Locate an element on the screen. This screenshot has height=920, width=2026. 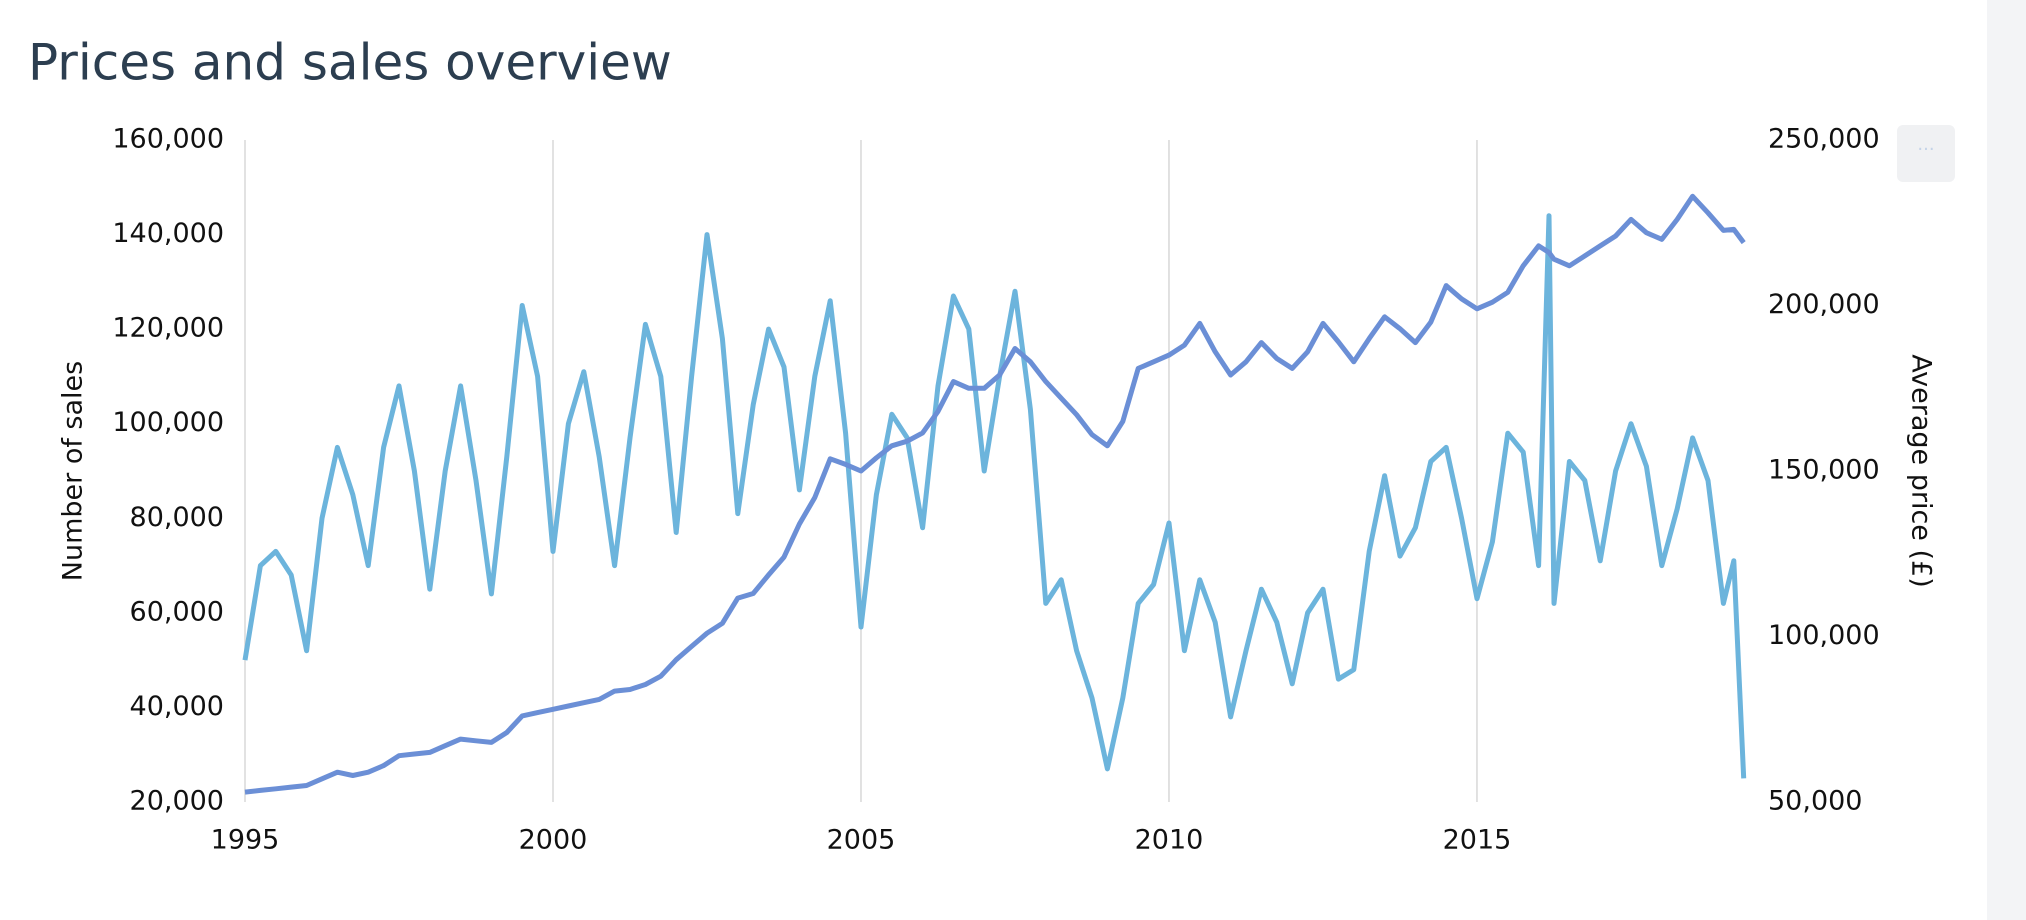
y2-tick-label: 250,000 is located at coordinates (1824, 139).